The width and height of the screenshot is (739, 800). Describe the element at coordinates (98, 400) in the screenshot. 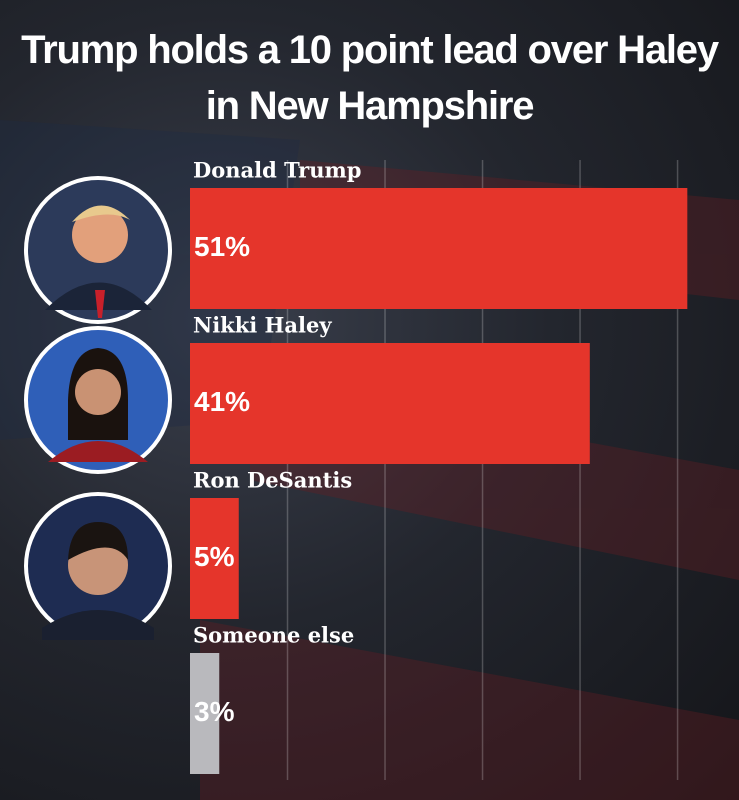

I see `portrait-haley` at that location.